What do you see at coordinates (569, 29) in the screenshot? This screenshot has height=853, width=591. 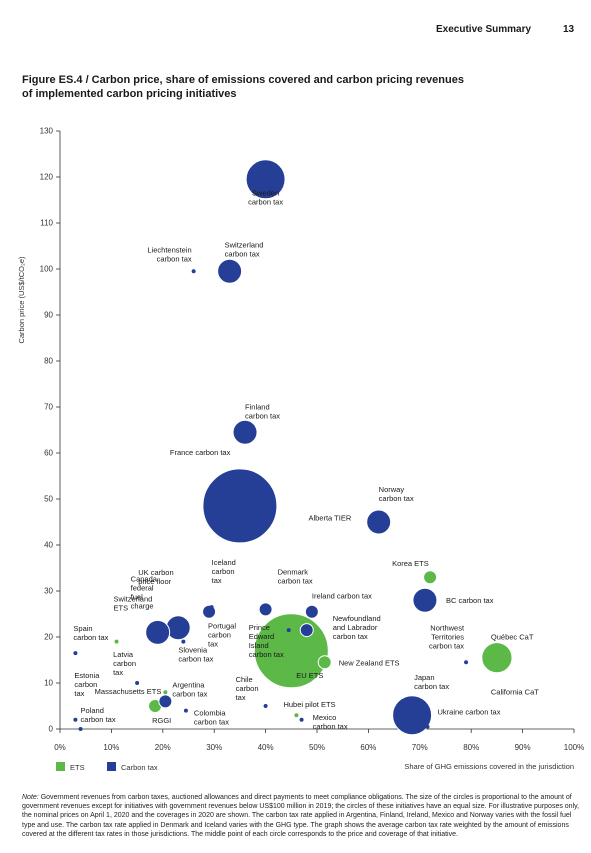 I see `page-number: 13` at bounding box center [569, 29].